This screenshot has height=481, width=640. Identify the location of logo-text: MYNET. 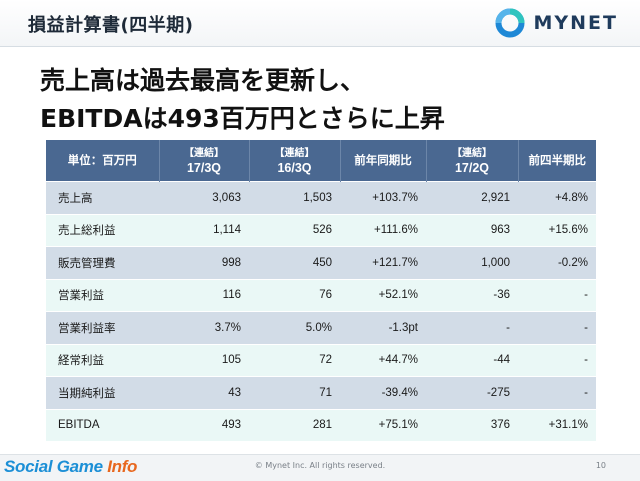
(575, 23).